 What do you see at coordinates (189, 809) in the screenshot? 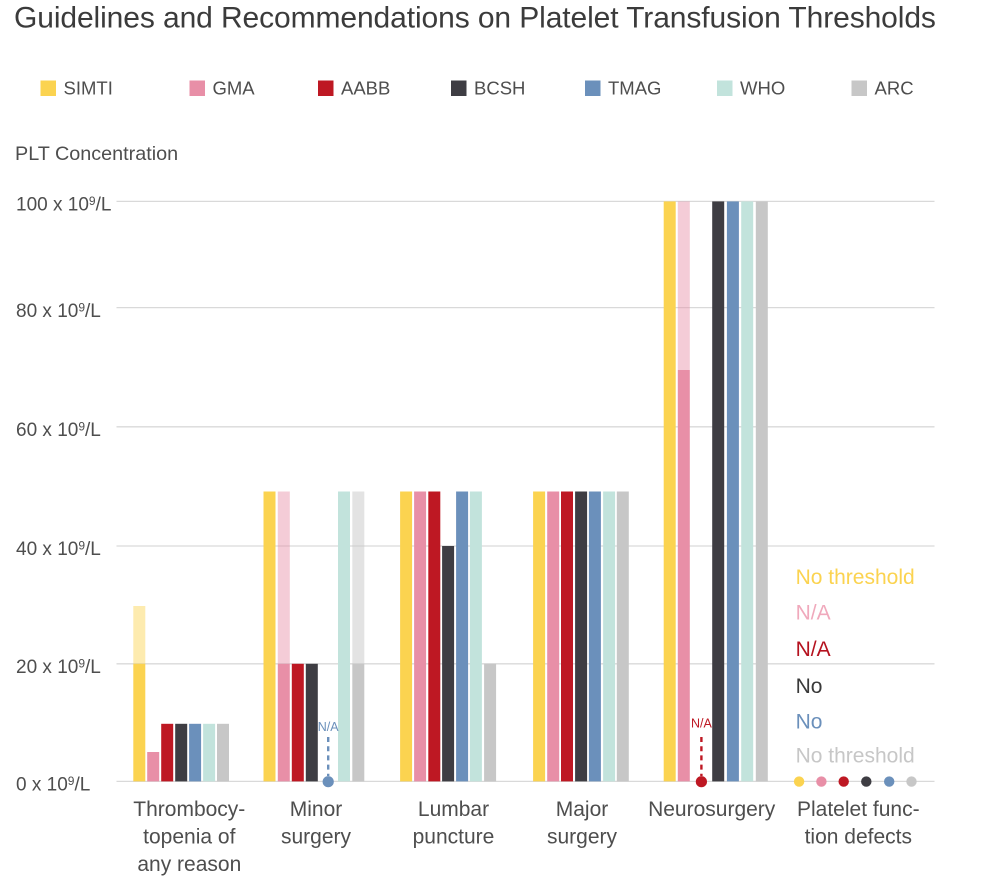
I see `svg-text: Thrombocy-` at bounding box center [189, 809].